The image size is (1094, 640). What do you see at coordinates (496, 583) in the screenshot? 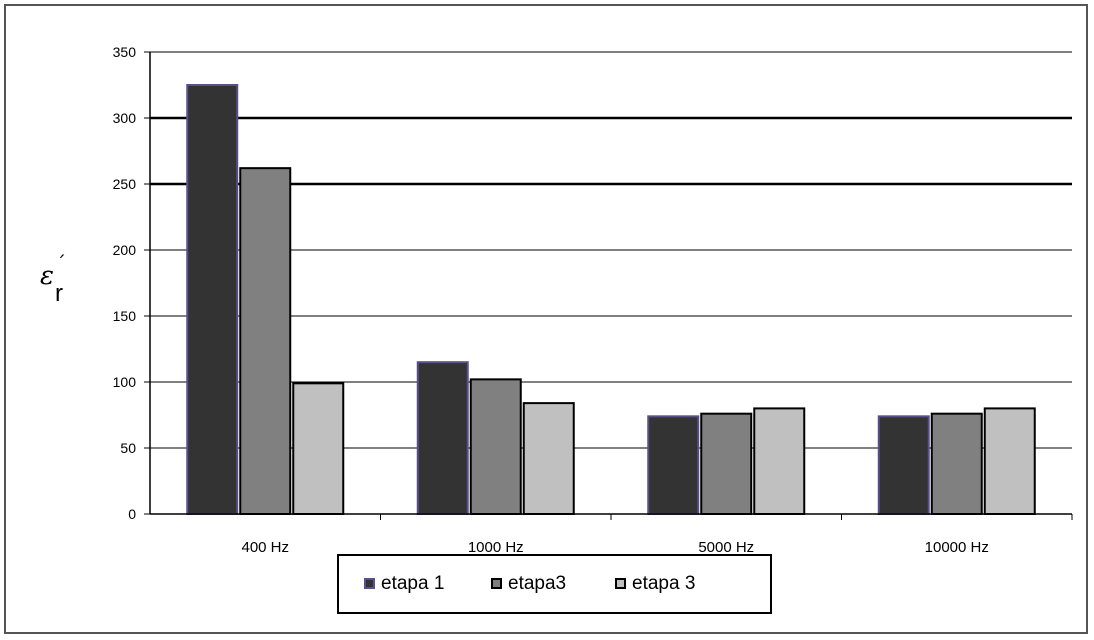
I see `legend-swatch-etapa3` at bounding box center [496, 583].